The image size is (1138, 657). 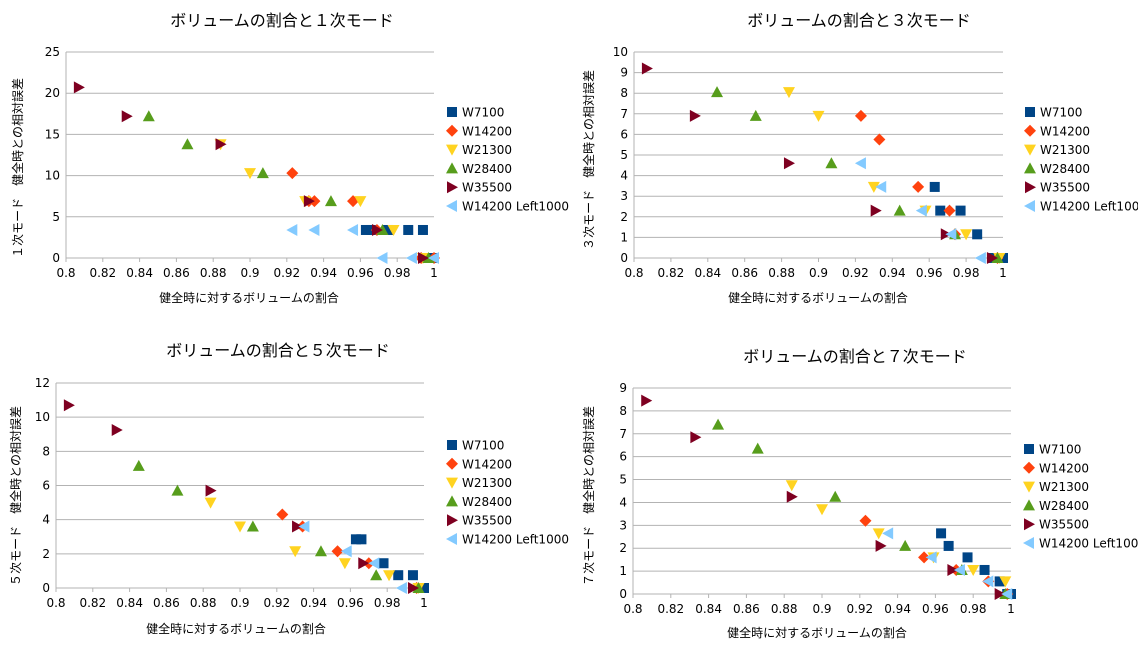 What do you see at coordinates (857, 174) in the screenshot?
I see `series-w28400` at bounding box center [857, 174].